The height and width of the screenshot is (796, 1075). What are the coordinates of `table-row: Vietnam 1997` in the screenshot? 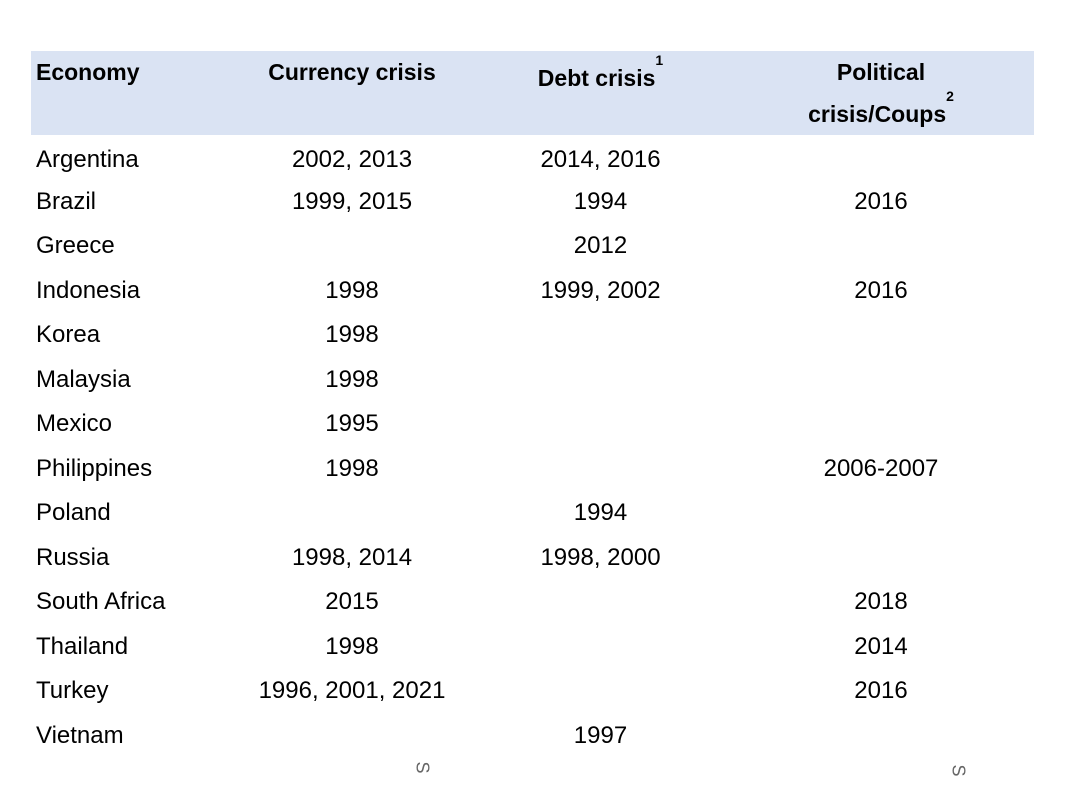 It's located at (532, 736).